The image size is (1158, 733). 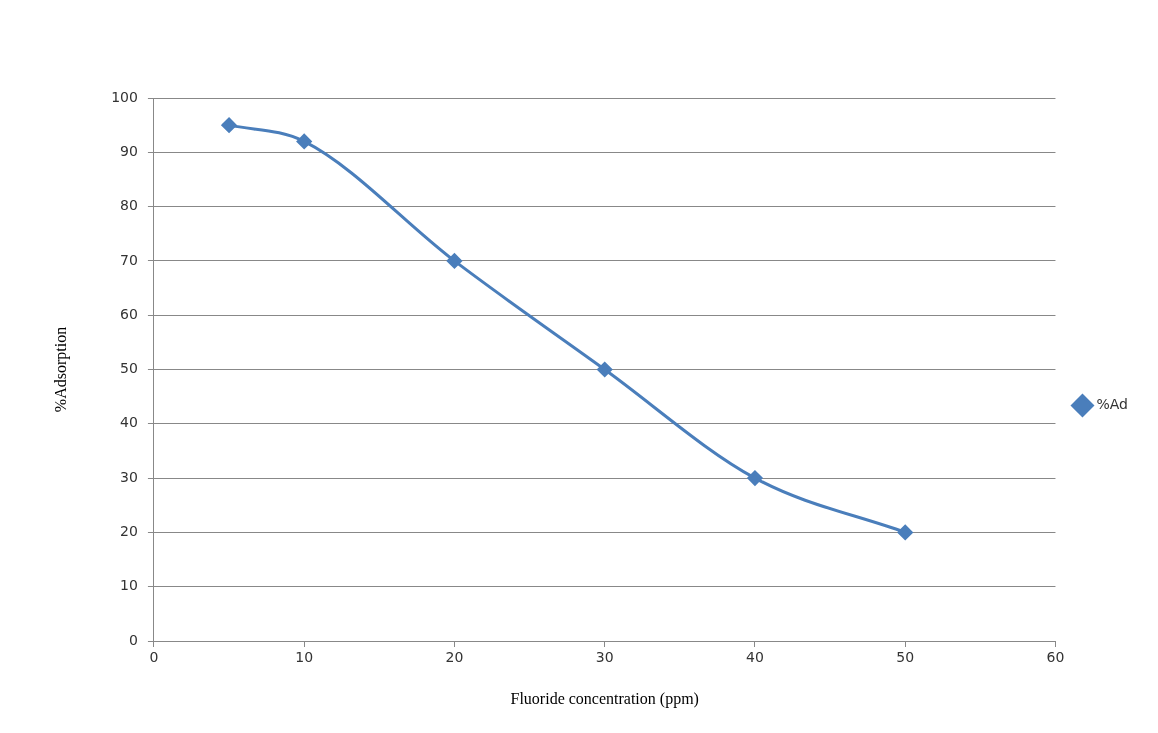 I want to click on y-axis-title: %Adsorption, so click(x=60, y=369).